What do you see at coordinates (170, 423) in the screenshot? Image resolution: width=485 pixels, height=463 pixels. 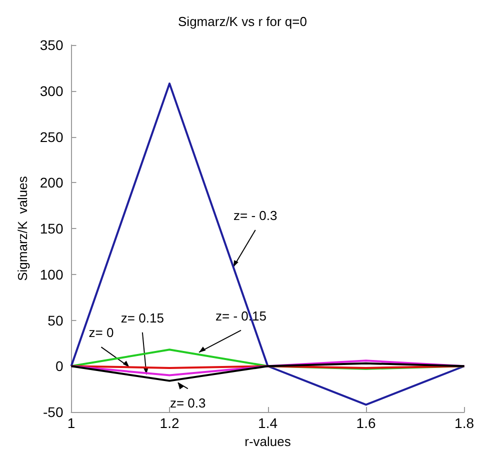 I see `x-tick-label: 1.2` at bounding box center [170, 423].